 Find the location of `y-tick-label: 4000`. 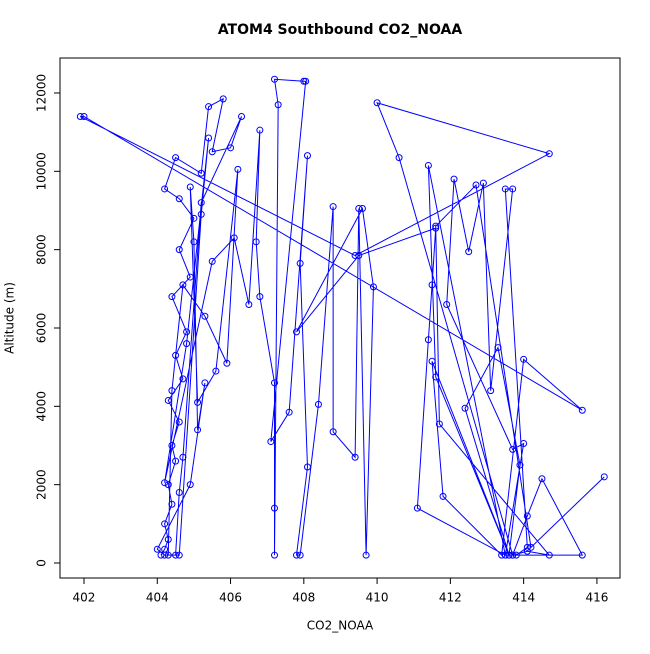

y-tick-label: 4000 is located at coordinates (42, 406).